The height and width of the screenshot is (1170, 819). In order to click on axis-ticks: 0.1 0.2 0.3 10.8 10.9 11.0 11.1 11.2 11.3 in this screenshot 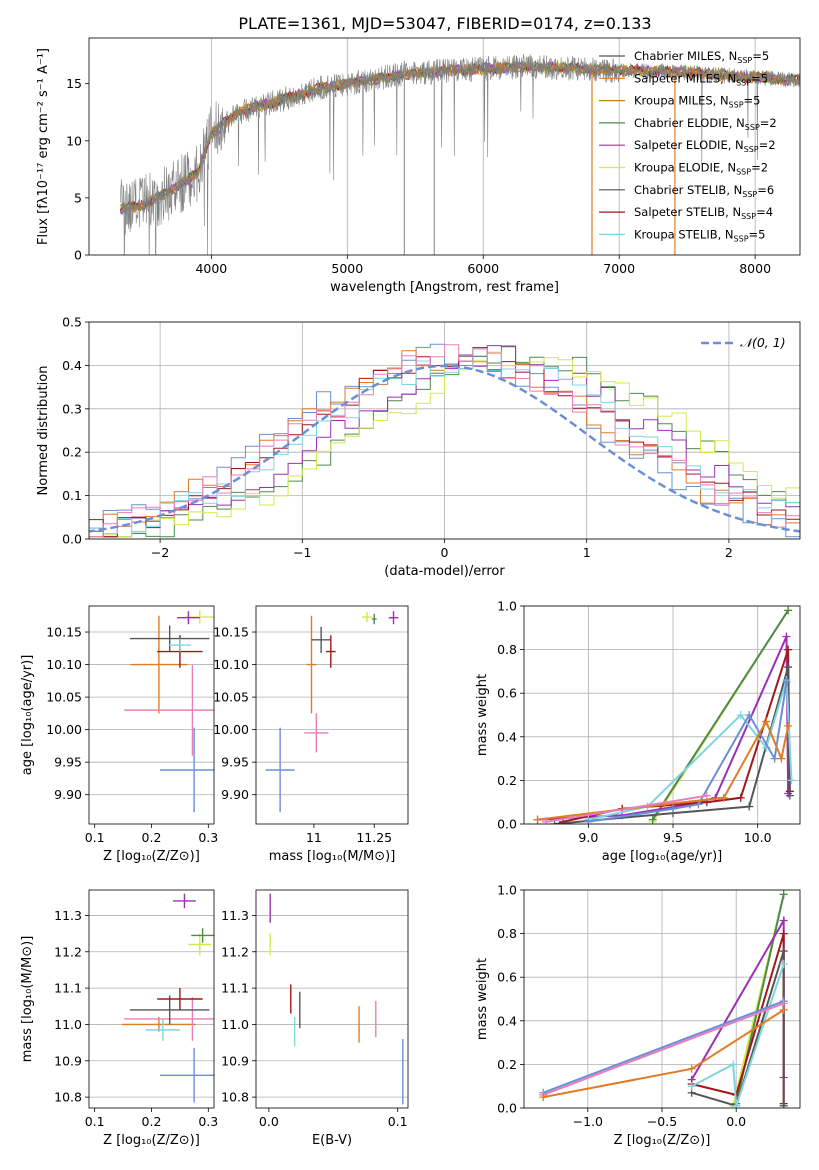, I will do `click(136, 1018)`.